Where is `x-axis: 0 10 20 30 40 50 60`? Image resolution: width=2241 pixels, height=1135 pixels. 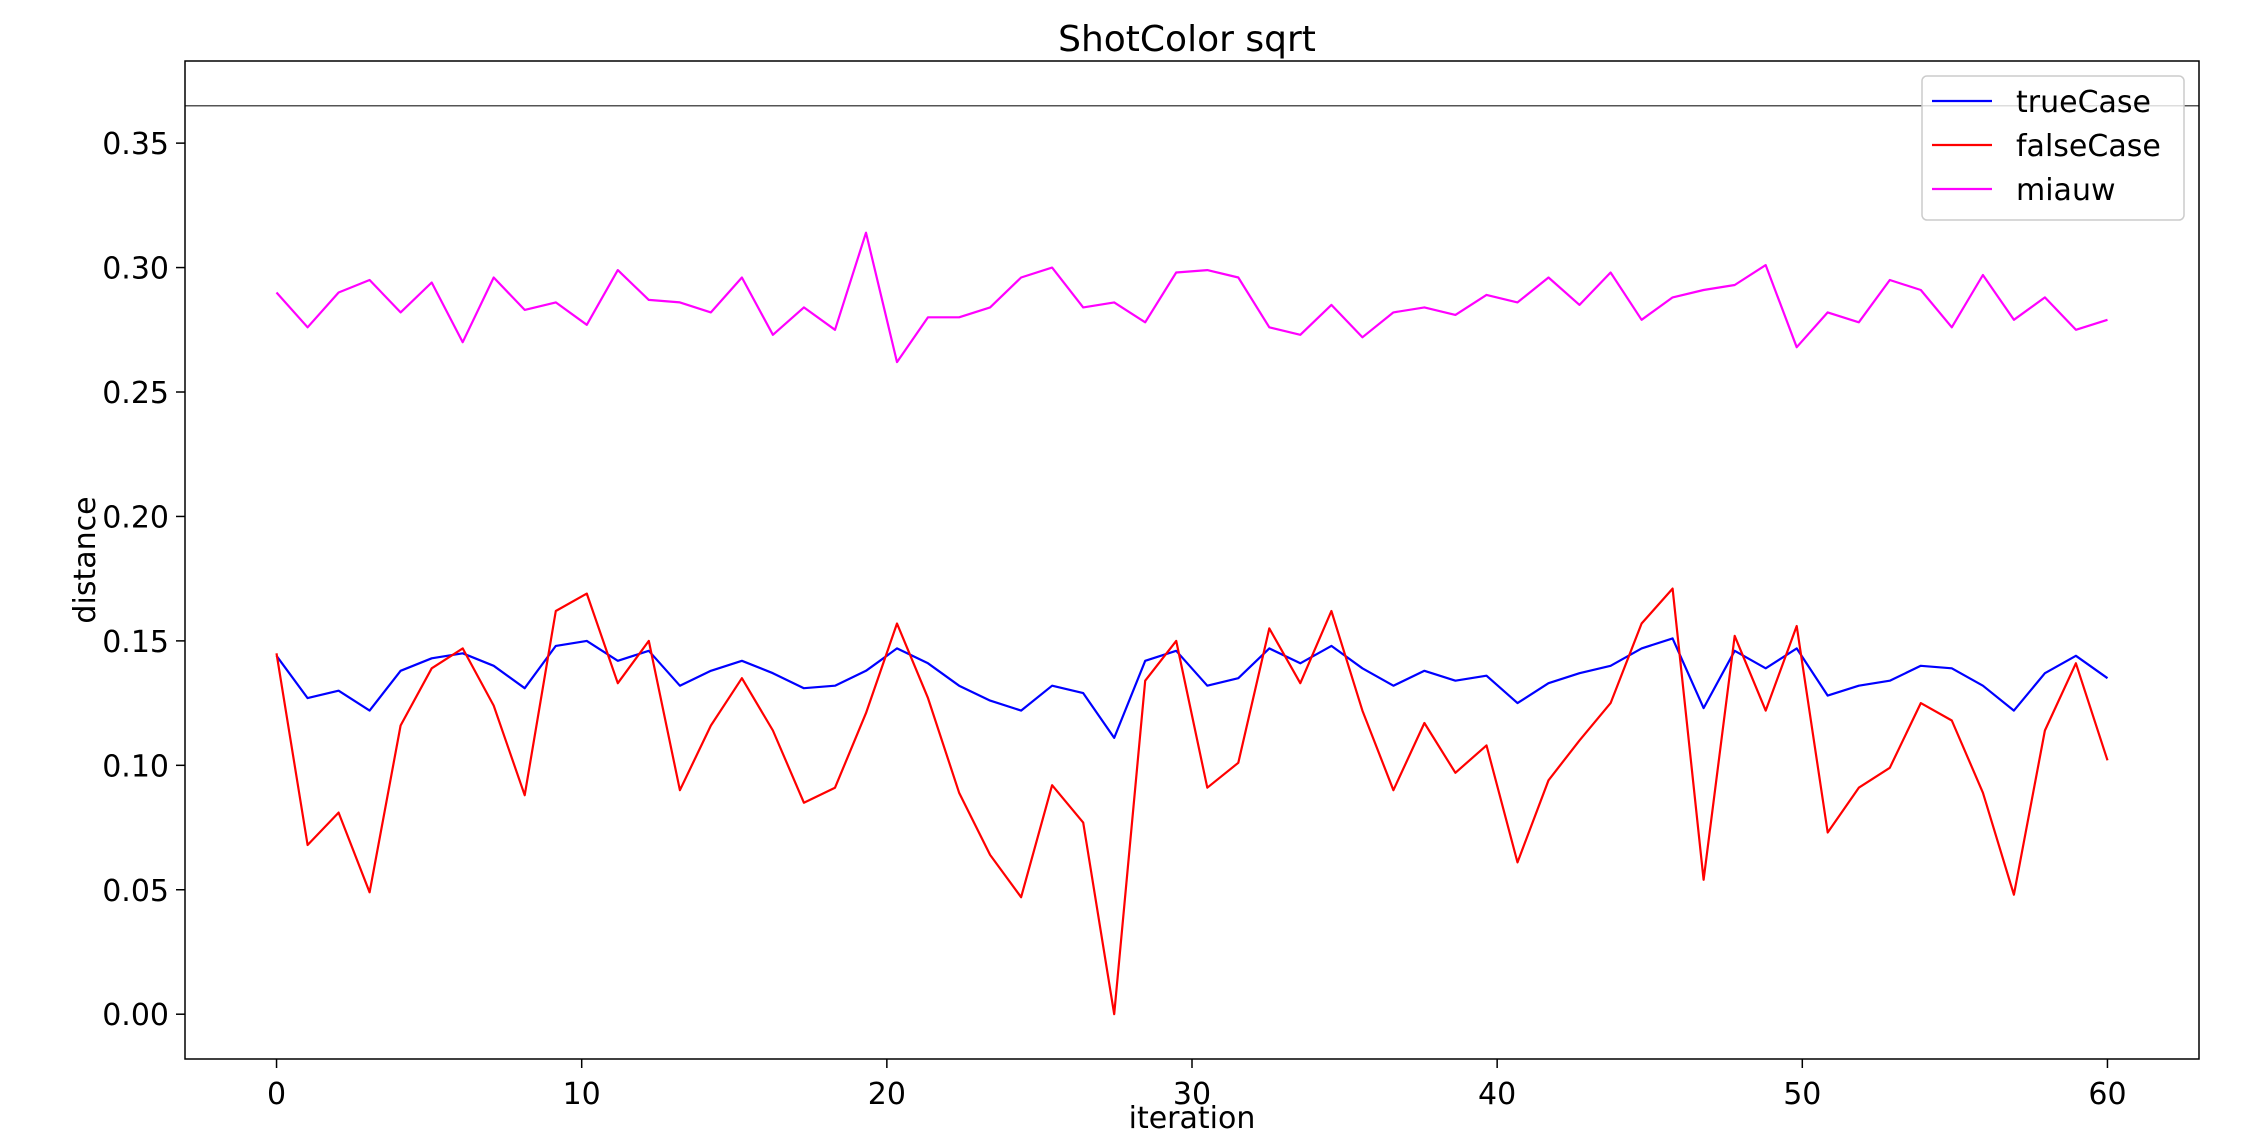
x-axis: 0 10 20 30 40 50 60 is located at coordinates (1197, 1085).